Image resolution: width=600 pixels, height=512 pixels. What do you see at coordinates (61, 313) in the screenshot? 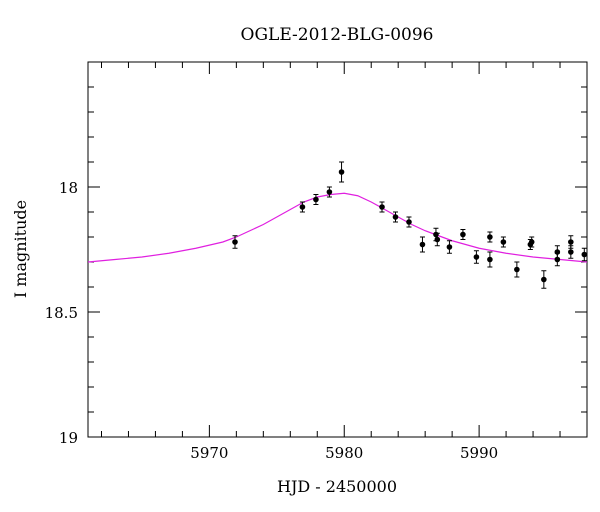
I see `y-tick-label: 18.5` at bounding box center [61, 313].